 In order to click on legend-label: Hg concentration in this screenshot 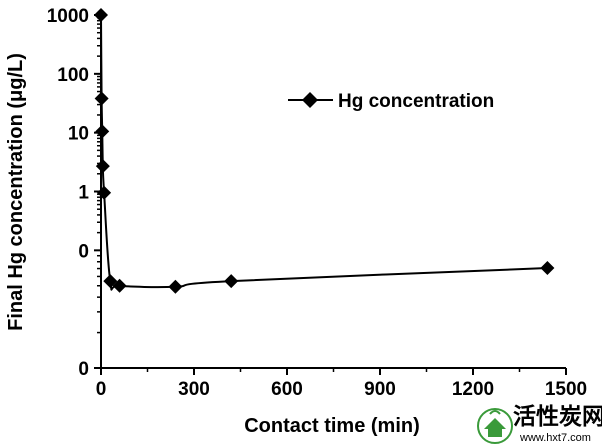, I will do `click(416, 101)`.